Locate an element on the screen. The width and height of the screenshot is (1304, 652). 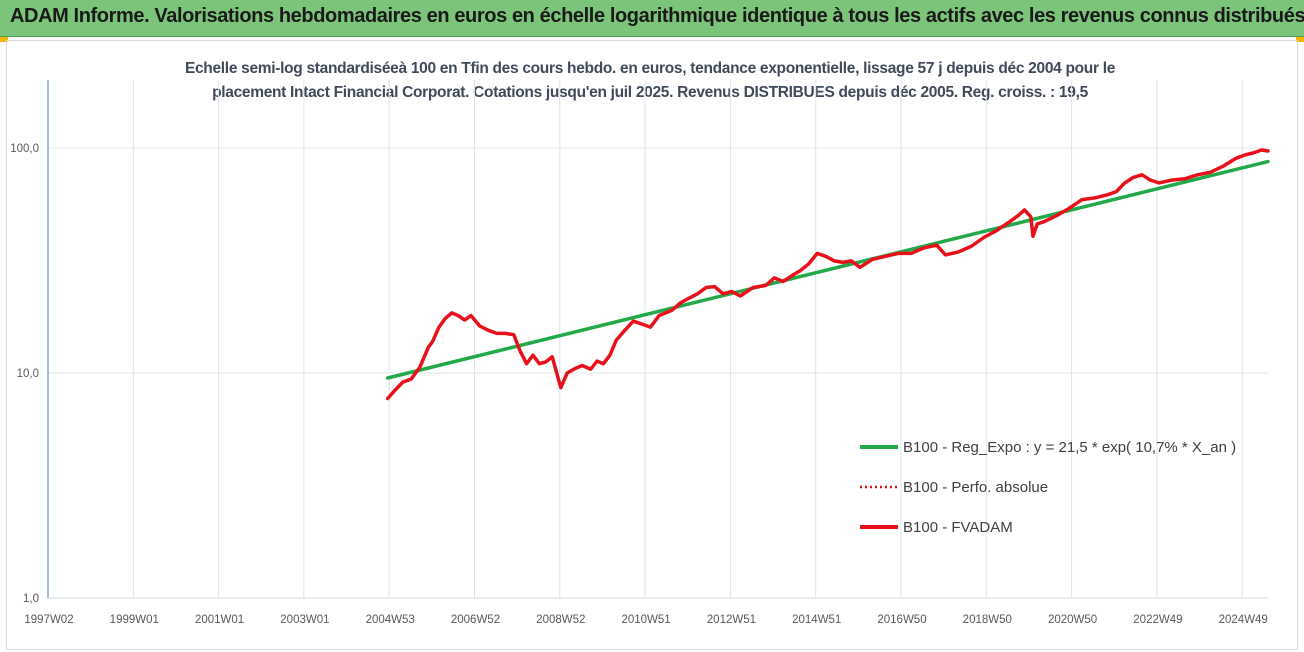
legend-label-1: B100 - Perfo. absolue is located at coordinates (975, 487).